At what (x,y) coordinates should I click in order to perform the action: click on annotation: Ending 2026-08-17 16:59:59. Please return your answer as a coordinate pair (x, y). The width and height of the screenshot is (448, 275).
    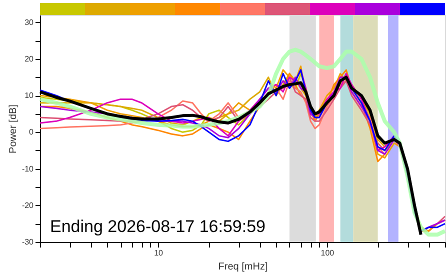
    Looking at the image, I should click on (158, 226).